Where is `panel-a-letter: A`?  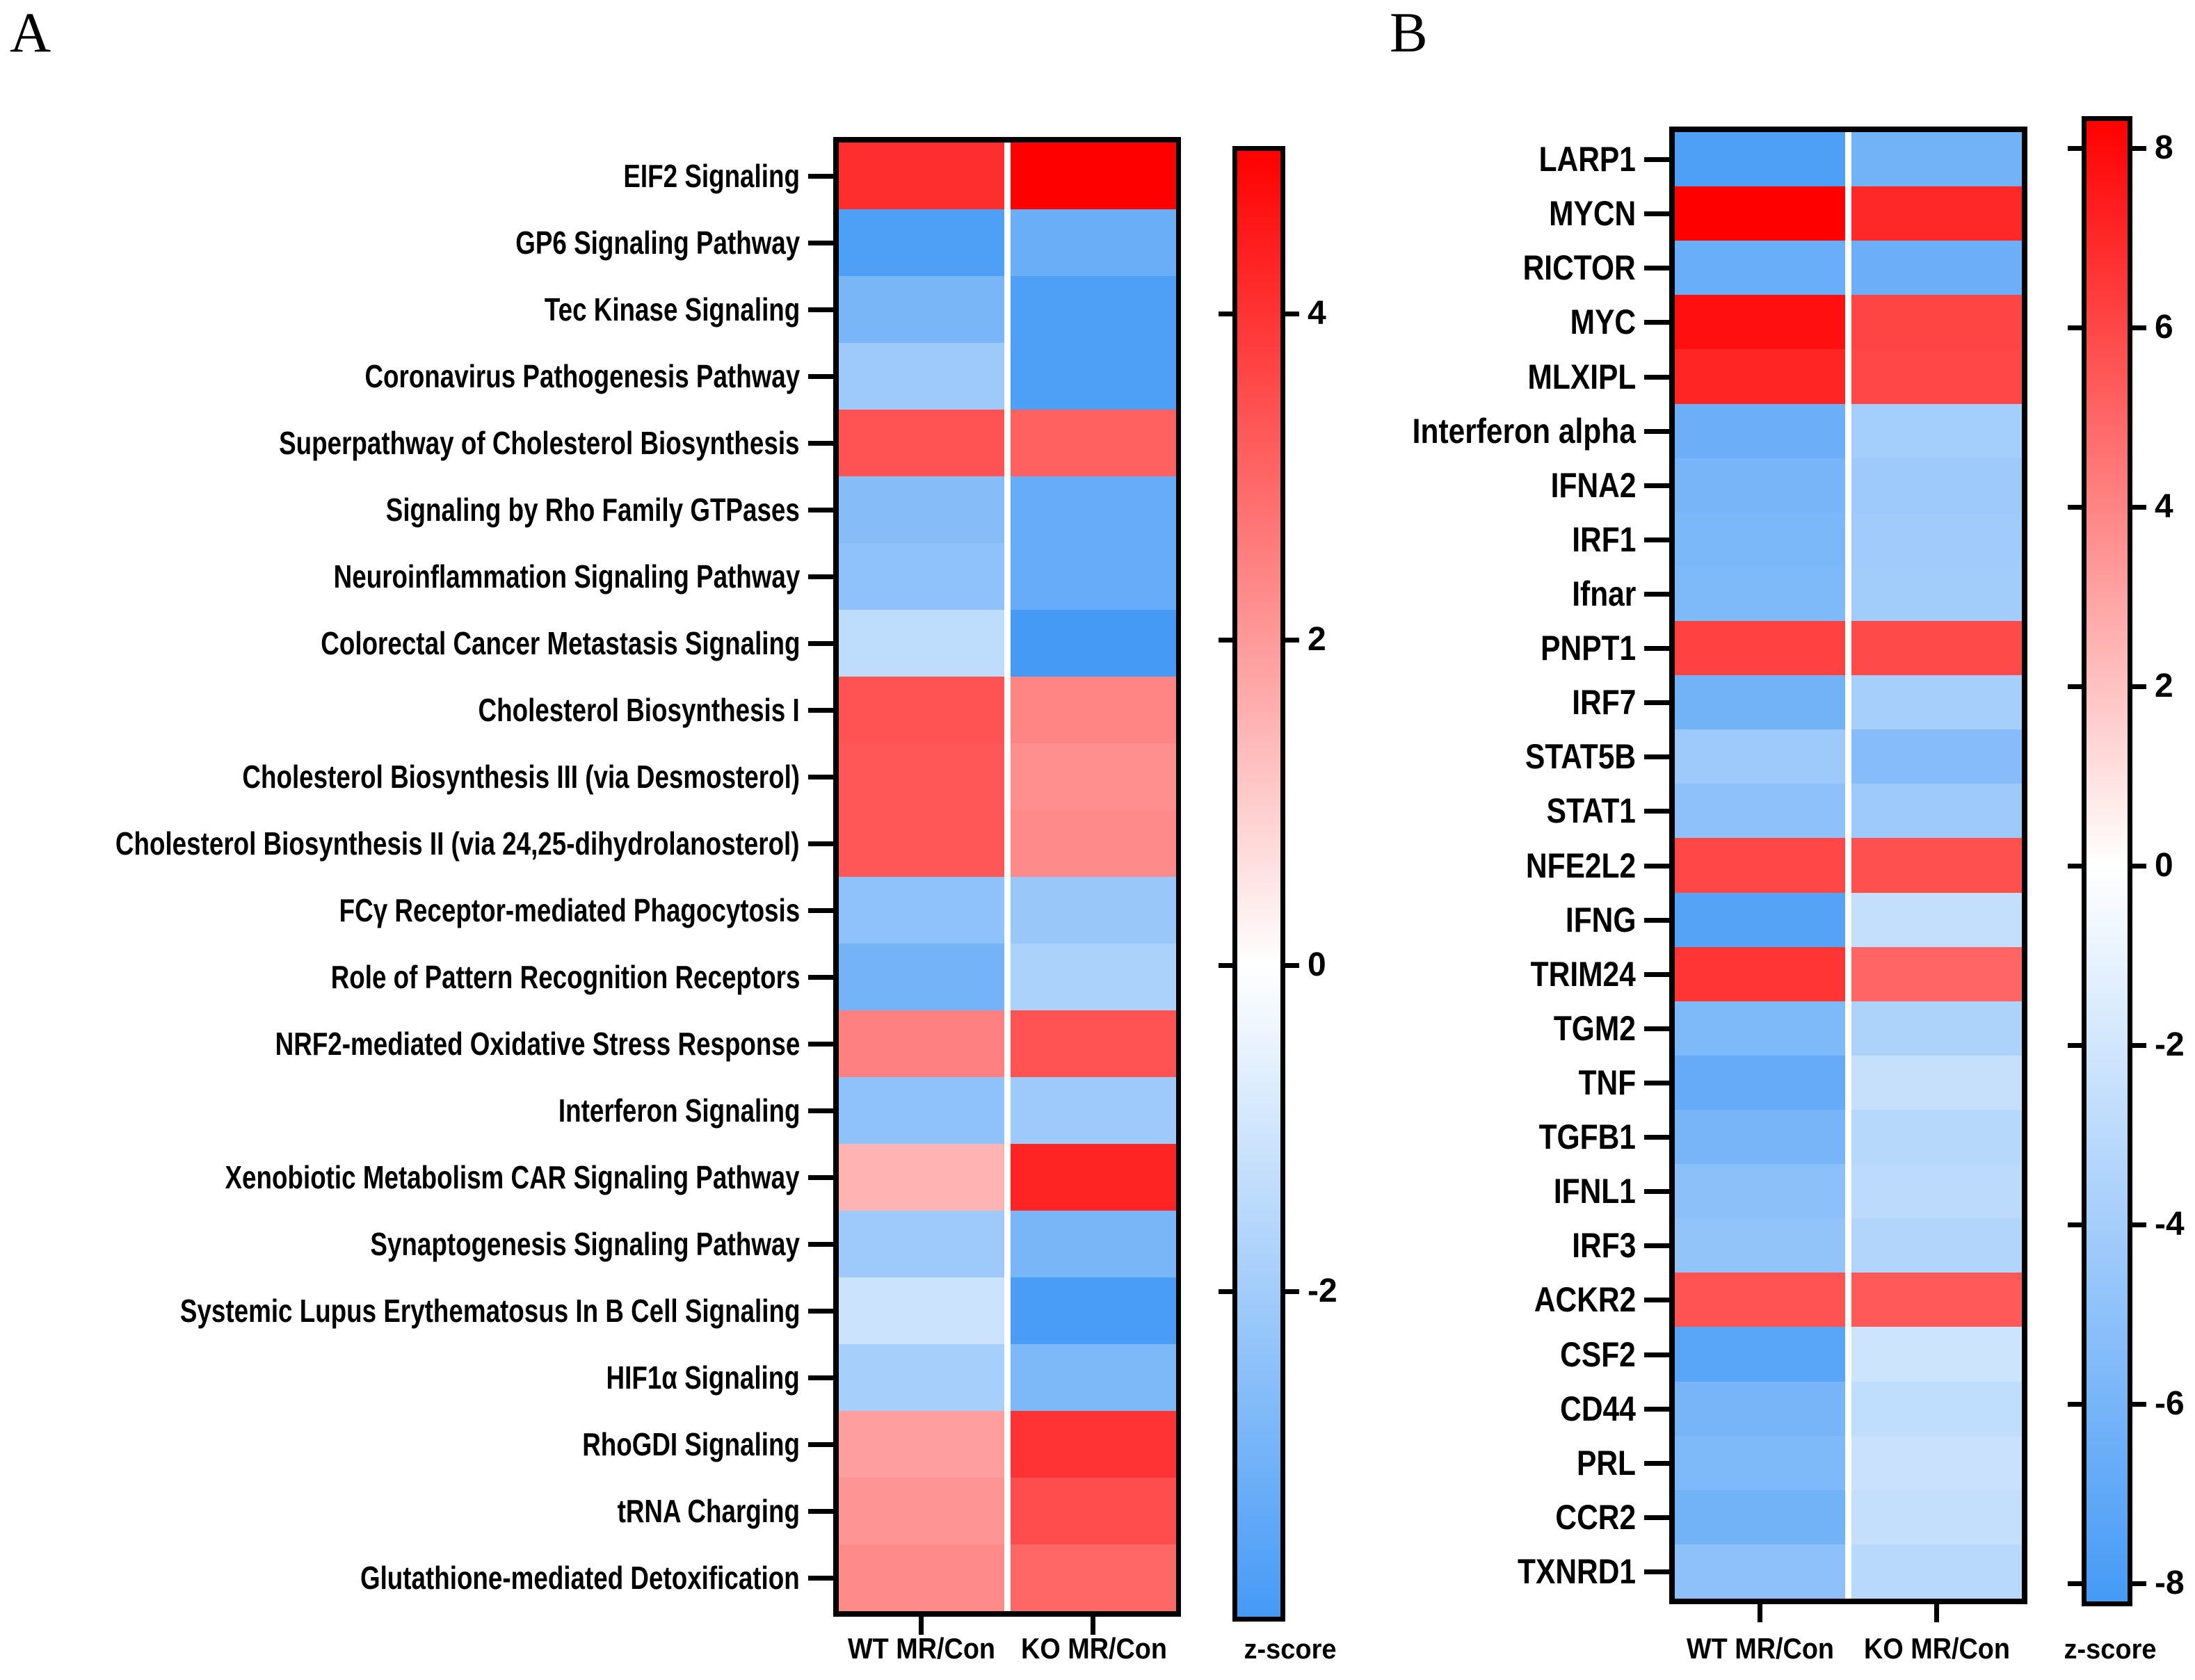
panel-a-letter: A is located at coordinates (31, 32).